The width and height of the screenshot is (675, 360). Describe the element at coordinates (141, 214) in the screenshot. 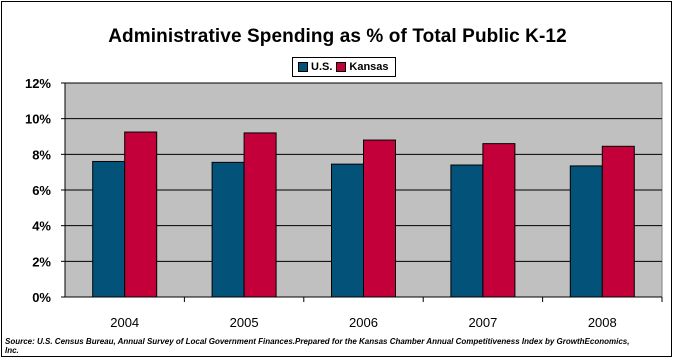

I see `bar-kansas-2004` at that location.